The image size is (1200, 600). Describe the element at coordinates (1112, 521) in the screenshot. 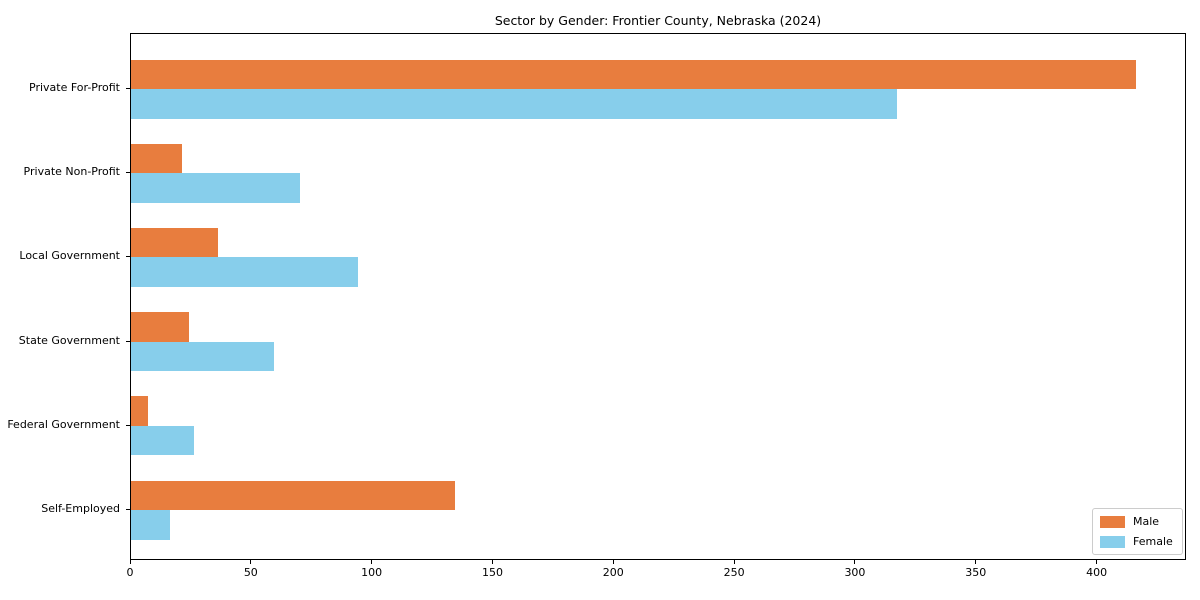

I see `legend-swatch-male-icon` at that location.